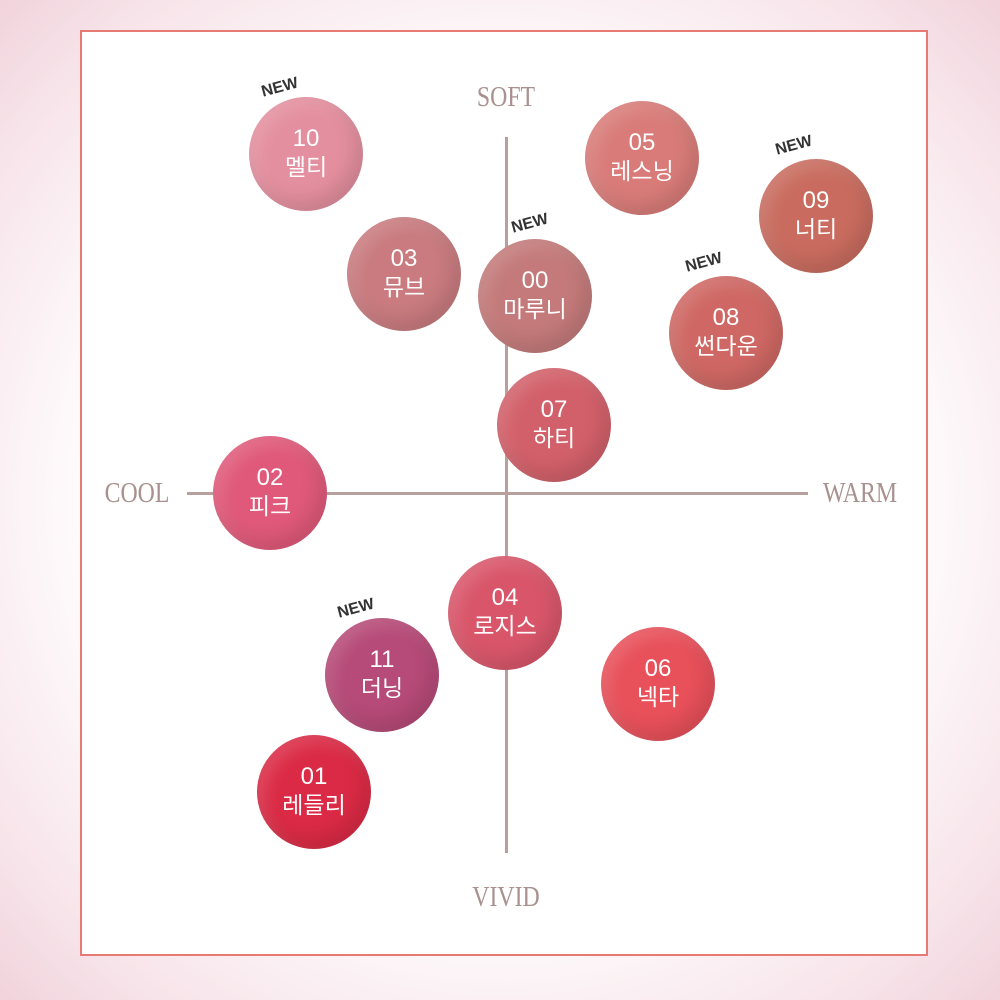  Describe the element at coordinates (137, 493) in the screenshot. I see `axis-label-cool: COOL` at that location.